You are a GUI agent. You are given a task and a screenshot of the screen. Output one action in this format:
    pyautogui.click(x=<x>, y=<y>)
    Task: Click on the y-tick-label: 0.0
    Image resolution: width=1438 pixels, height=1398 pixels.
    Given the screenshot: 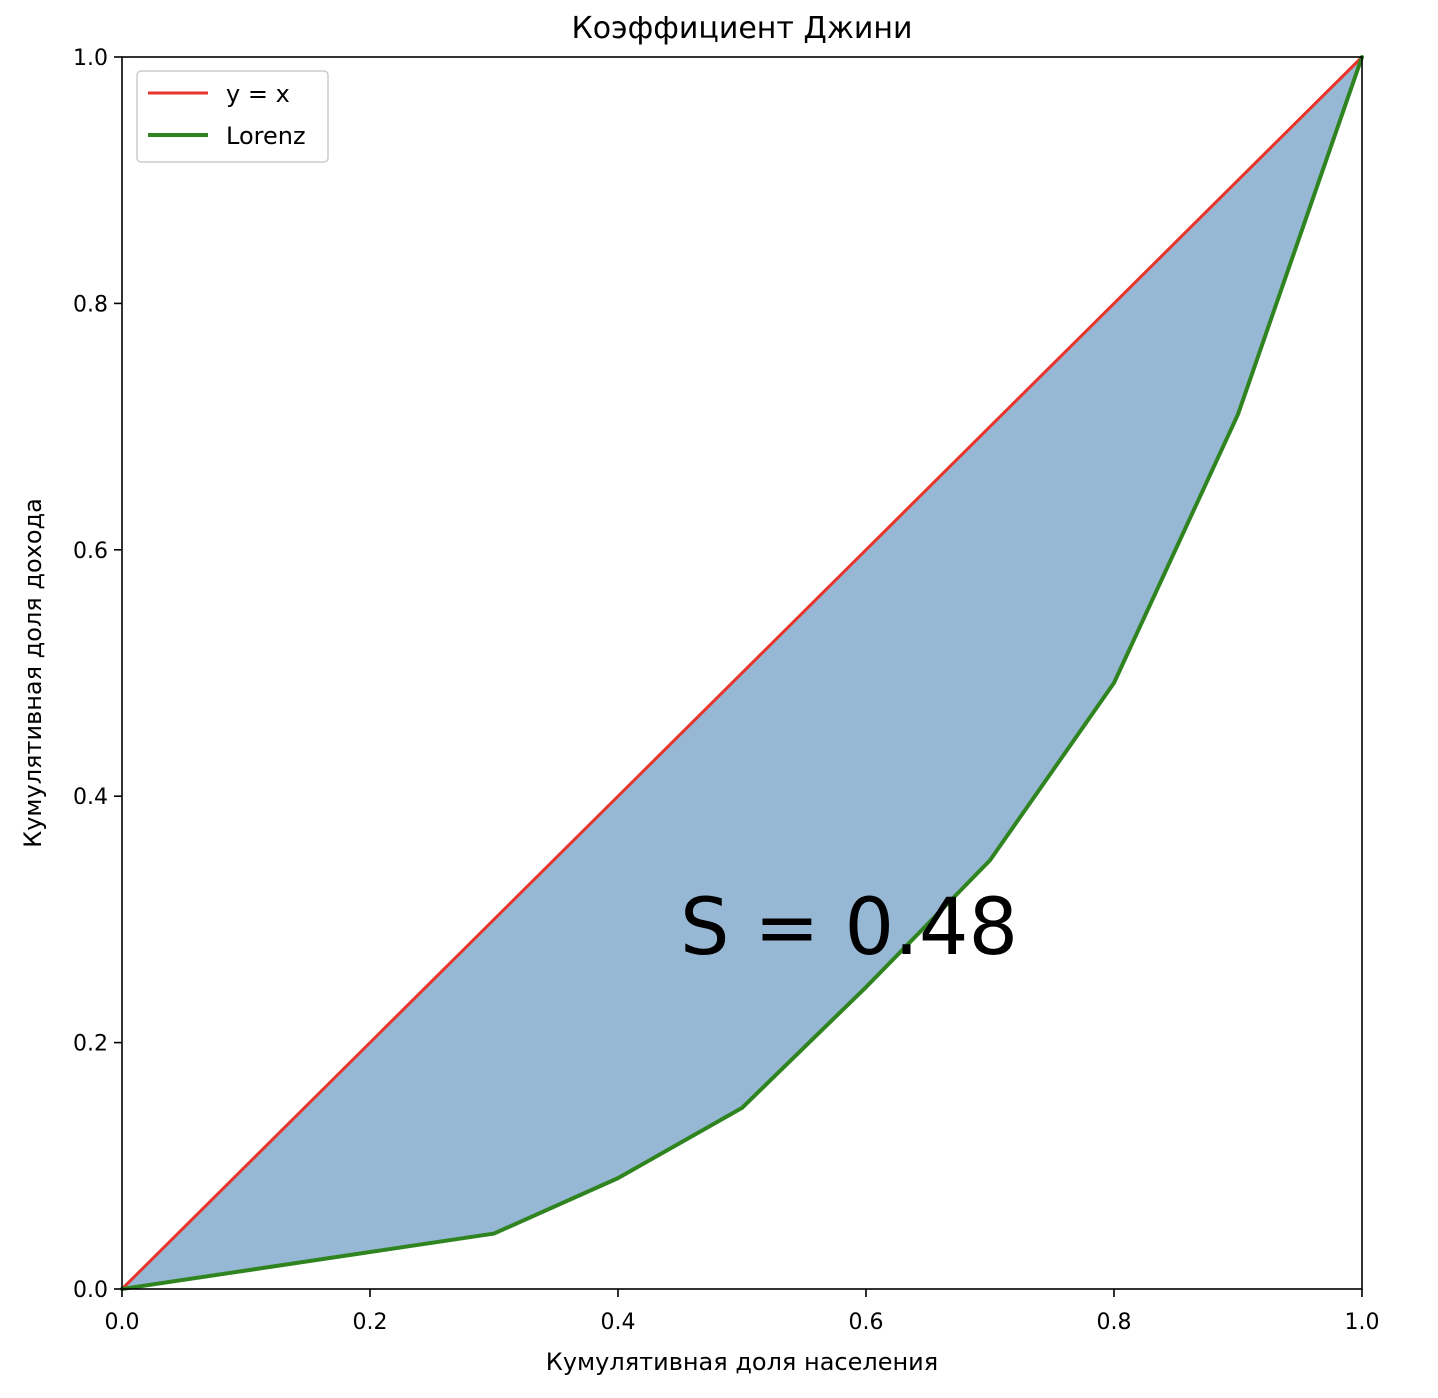 What is the action you would take?
    pyautogui.click(x=90, y=1290)
    